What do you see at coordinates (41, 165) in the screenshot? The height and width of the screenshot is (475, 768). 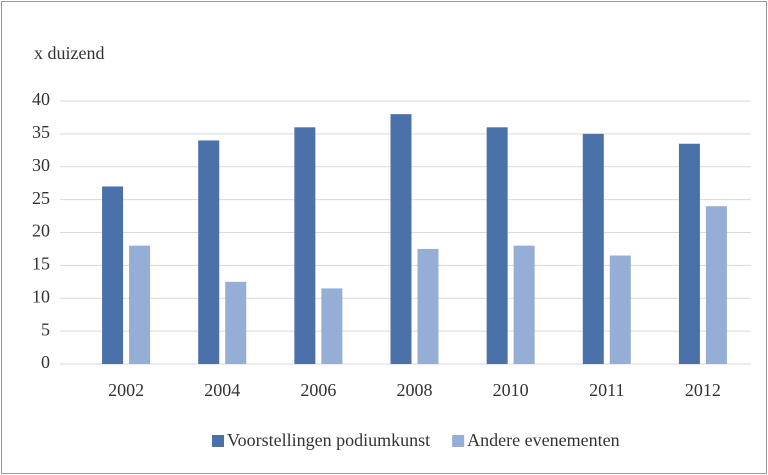 I see `y-tick-label: 30` at bounding box center [41, 165].